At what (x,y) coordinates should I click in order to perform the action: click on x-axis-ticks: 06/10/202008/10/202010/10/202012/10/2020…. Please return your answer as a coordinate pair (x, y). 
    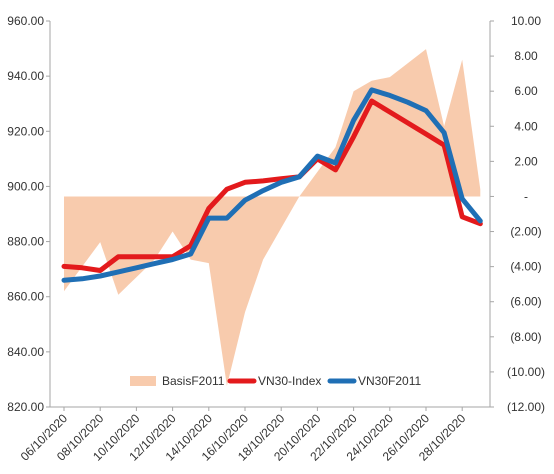
    Looking at the image, I should click on (243, 435).